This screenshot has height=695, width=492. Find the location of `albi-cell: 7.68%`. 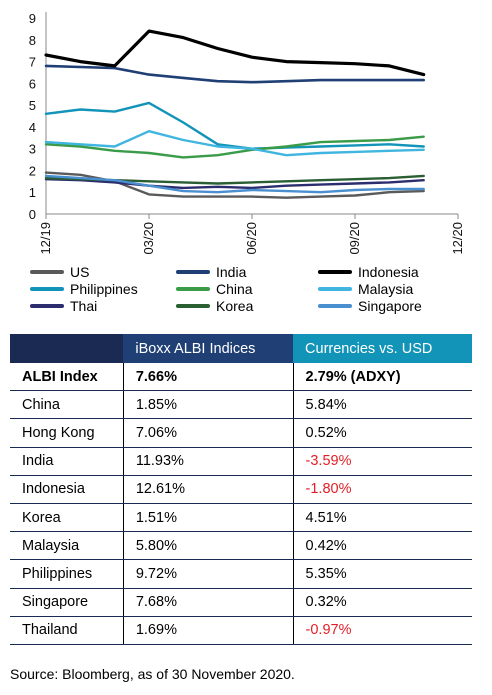

albi-cell: 7.68% is located at coordinates (208, 602).